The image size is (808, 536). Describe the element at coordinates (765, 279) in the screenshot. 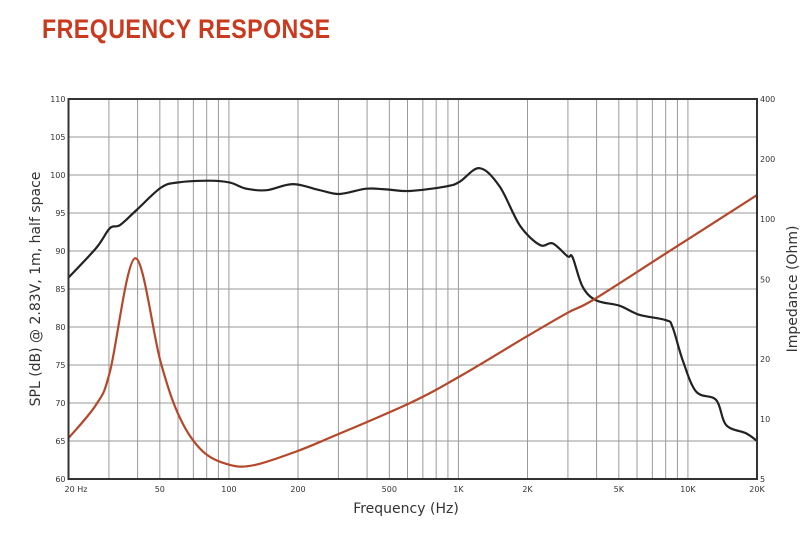

I see `y2-tick-label: 50` at that location.